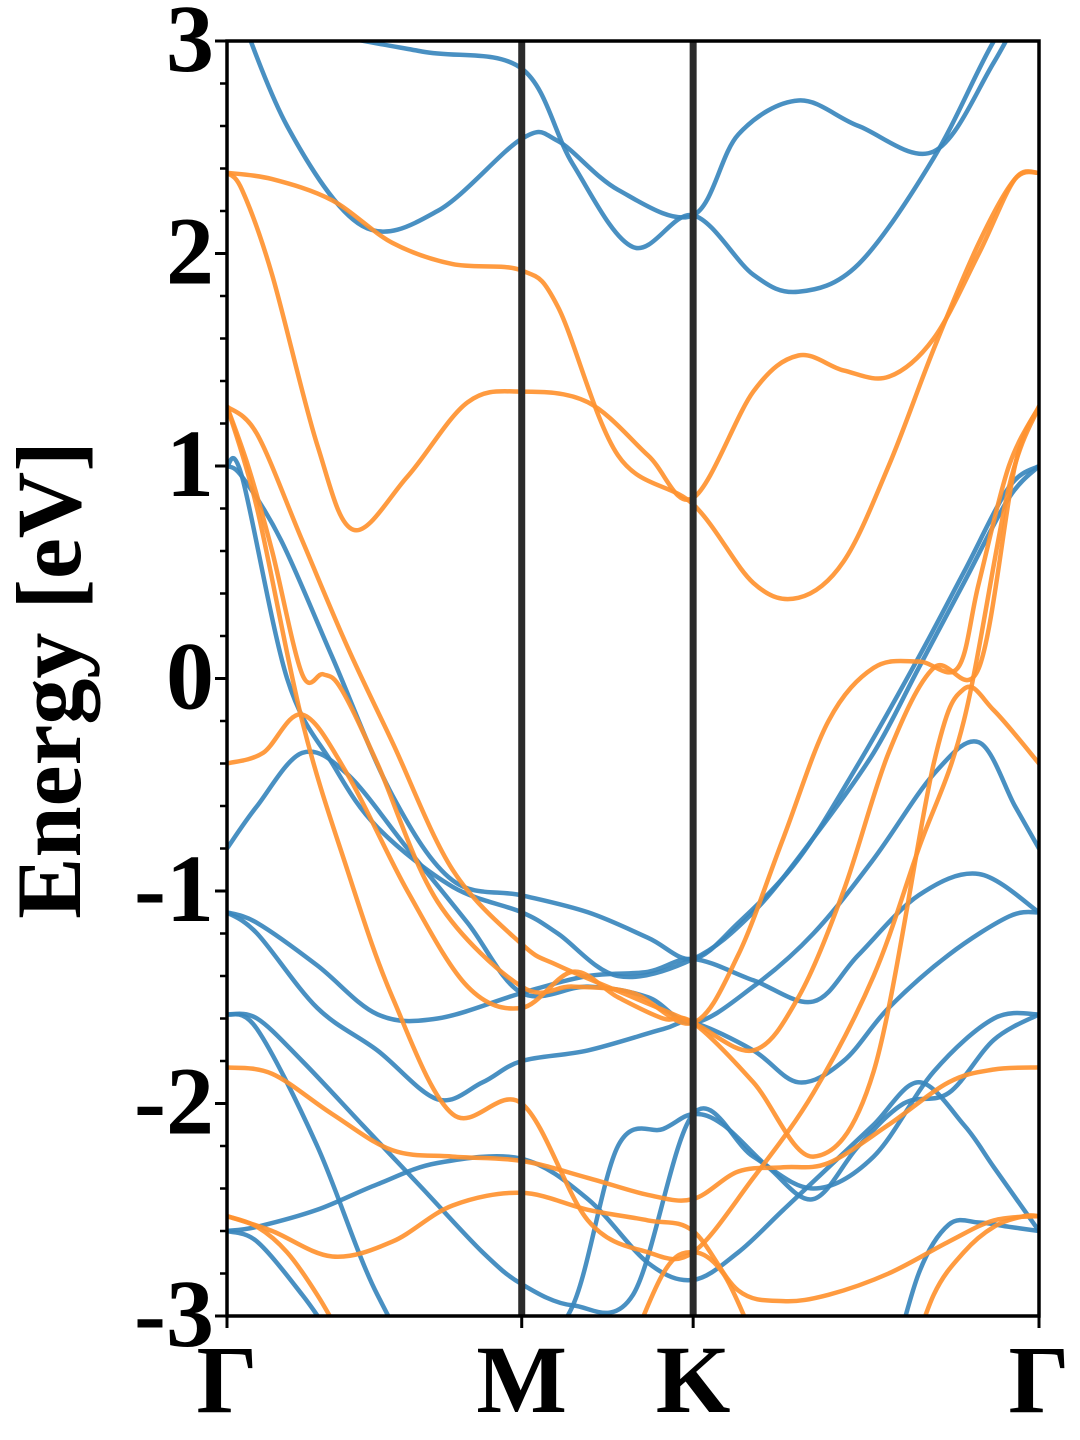 The image size is (1080, 1440). I want to click on x-tick-label-1: Γ, so click(226, 1379).